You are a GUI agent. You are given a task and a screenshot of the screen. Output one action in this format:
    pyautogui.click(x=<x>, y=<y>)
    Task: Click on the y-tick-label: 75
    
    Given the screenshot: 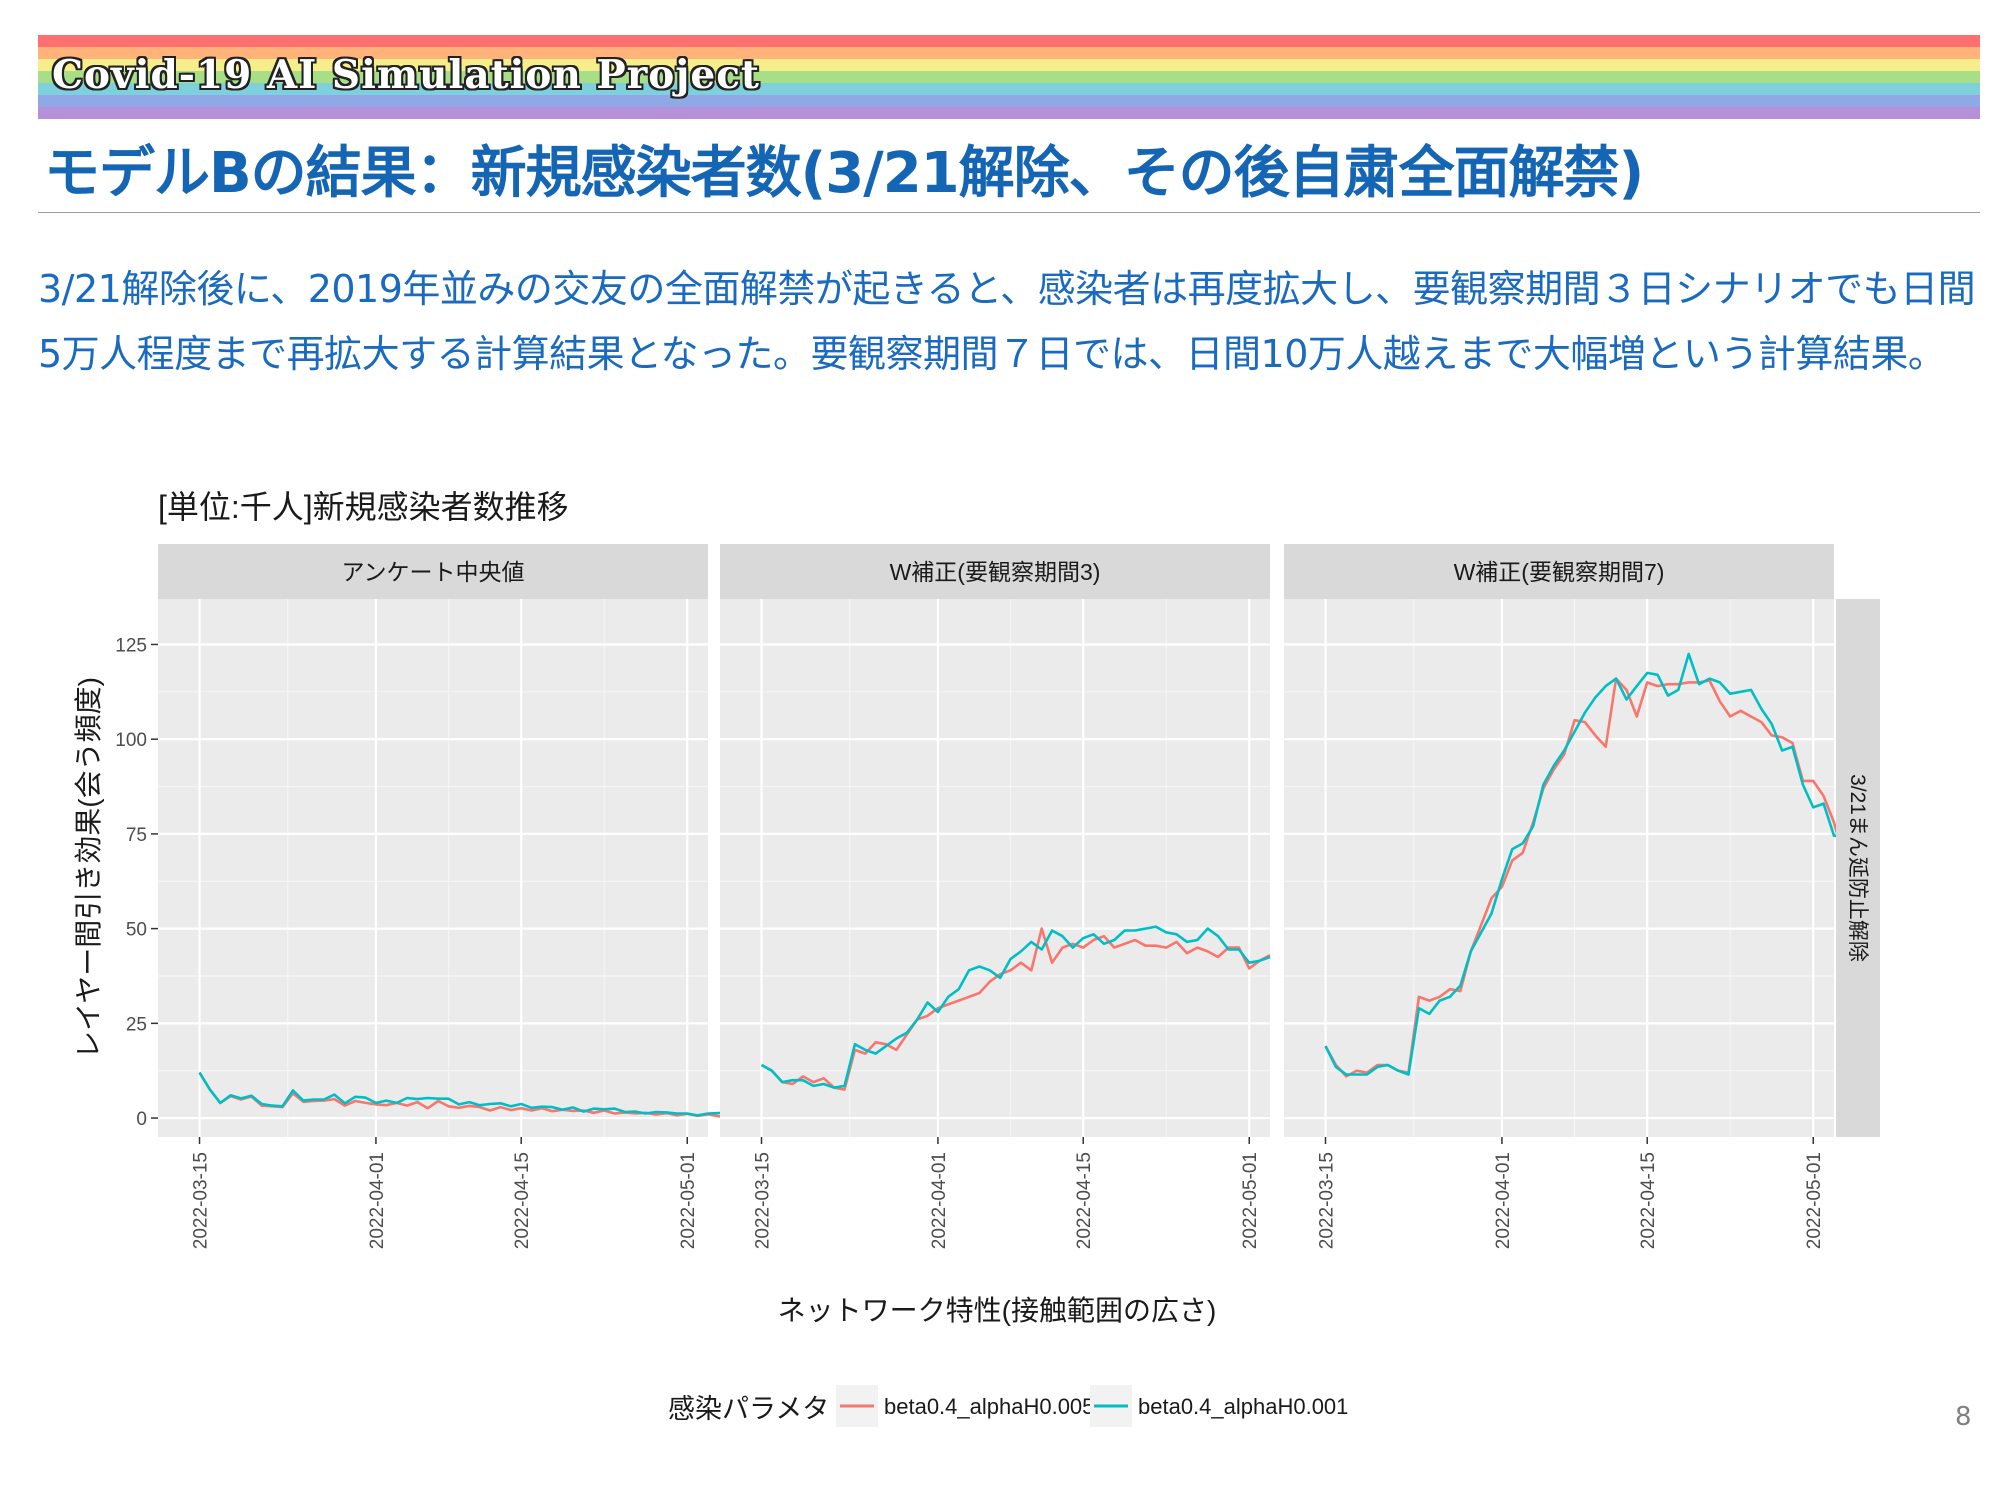 What is the action you would take?
    pyautogui.click(x=136, y=835)
    